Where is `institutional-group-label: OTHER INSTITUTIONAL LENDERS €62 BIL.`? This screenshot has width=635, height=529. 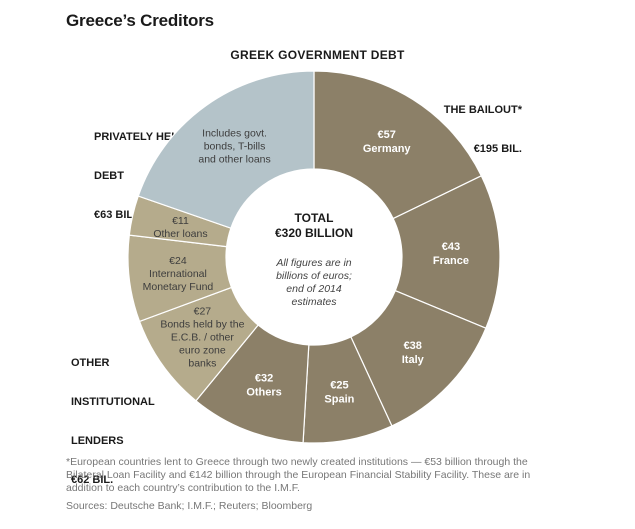 institutional-group-label: OTHER INSTITUTIONAL LENDERS €62 BIL. is located at coordinates (113, 415).